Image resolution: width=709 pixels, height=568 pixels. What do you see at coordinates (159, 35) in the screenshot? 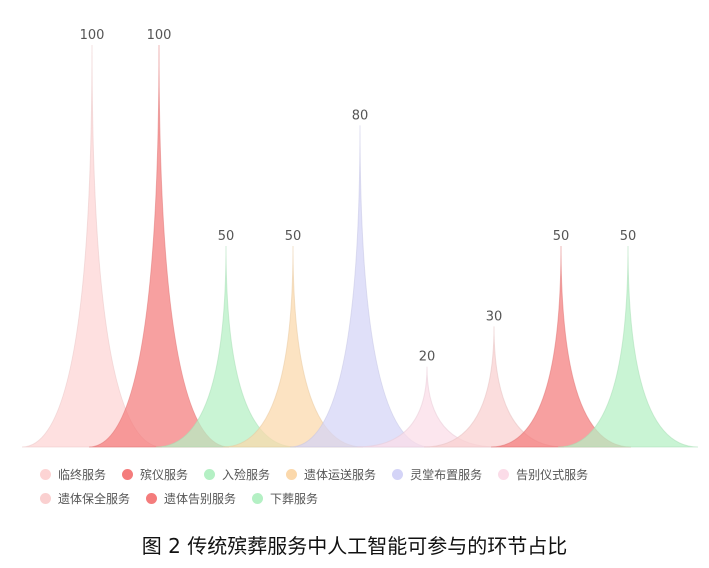
I see `data-label-2: 100` at bounding box center [159, 35].